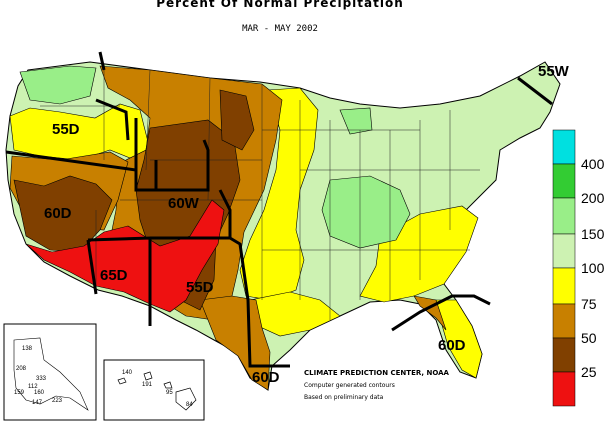  What do you see at coordinates (593, 268) in the screenshot?
I see `legend-label-100: 100` at bounding box center [593, 268].